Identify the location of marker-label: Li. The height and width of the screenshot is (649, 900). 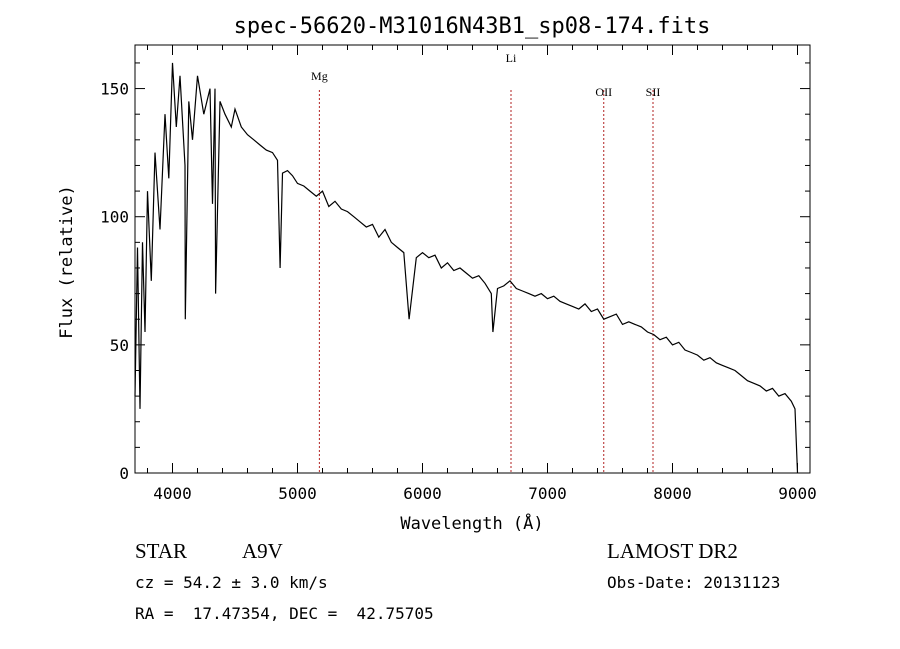
(511, 58).